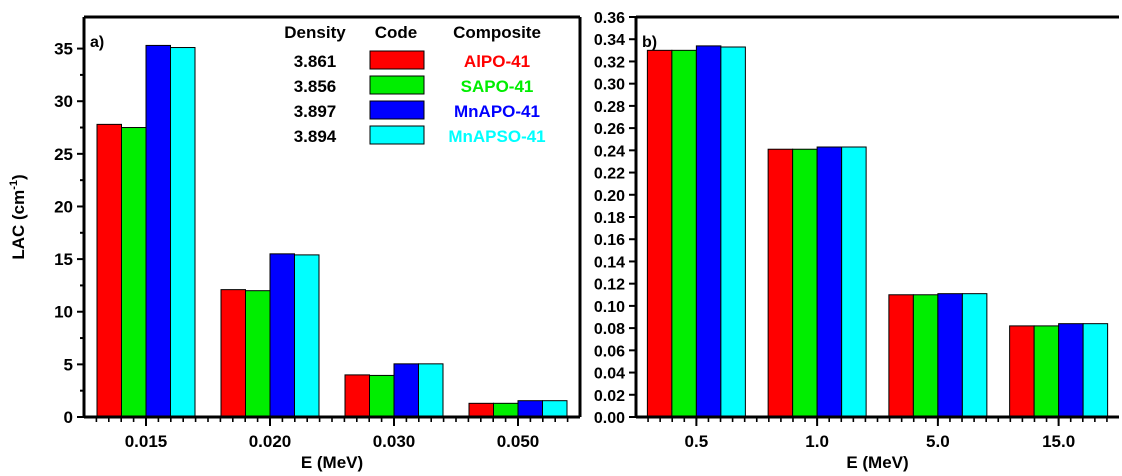 Image resolution: width=1122 pixels, height=476 pixels. Describe the element at coordinates (974, 355) in the screenshot. I see `bar-mnapso-41-5.0` at that location.